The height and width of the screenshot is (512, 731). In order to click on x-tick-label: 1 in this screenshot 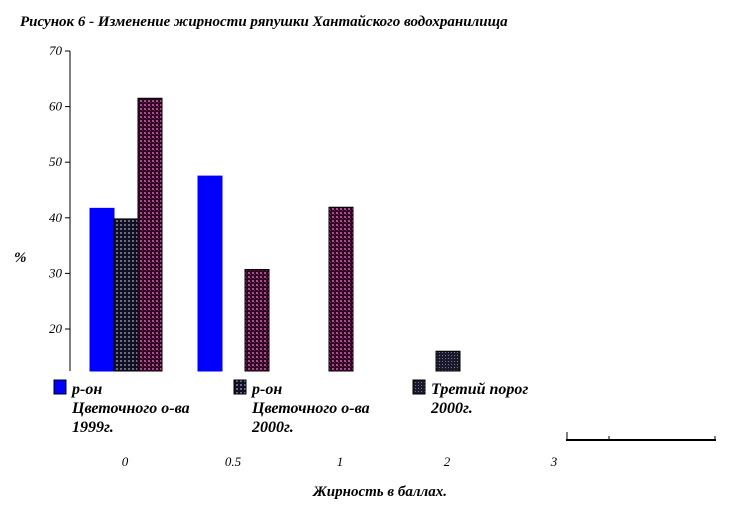, I will do `click(340, 461)`.